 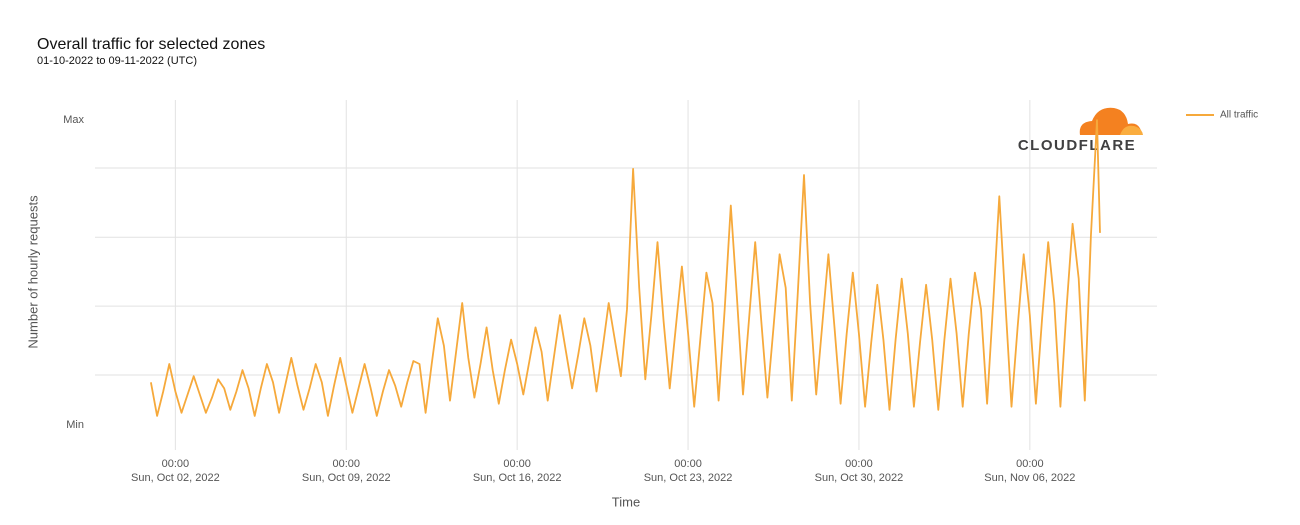 I want to click on x-tick-label: Sun, Oct 30, 2022, so click(x=859, y=478).